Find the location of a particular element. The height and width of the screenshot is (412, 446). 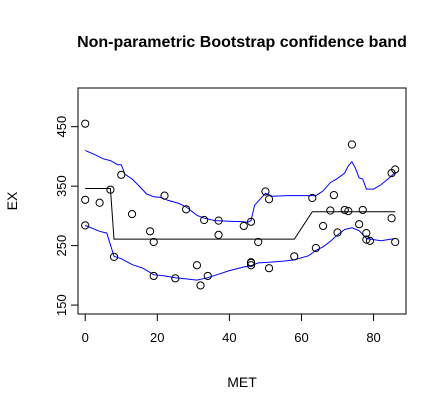

fit-line is located at coordinates (240, 214).